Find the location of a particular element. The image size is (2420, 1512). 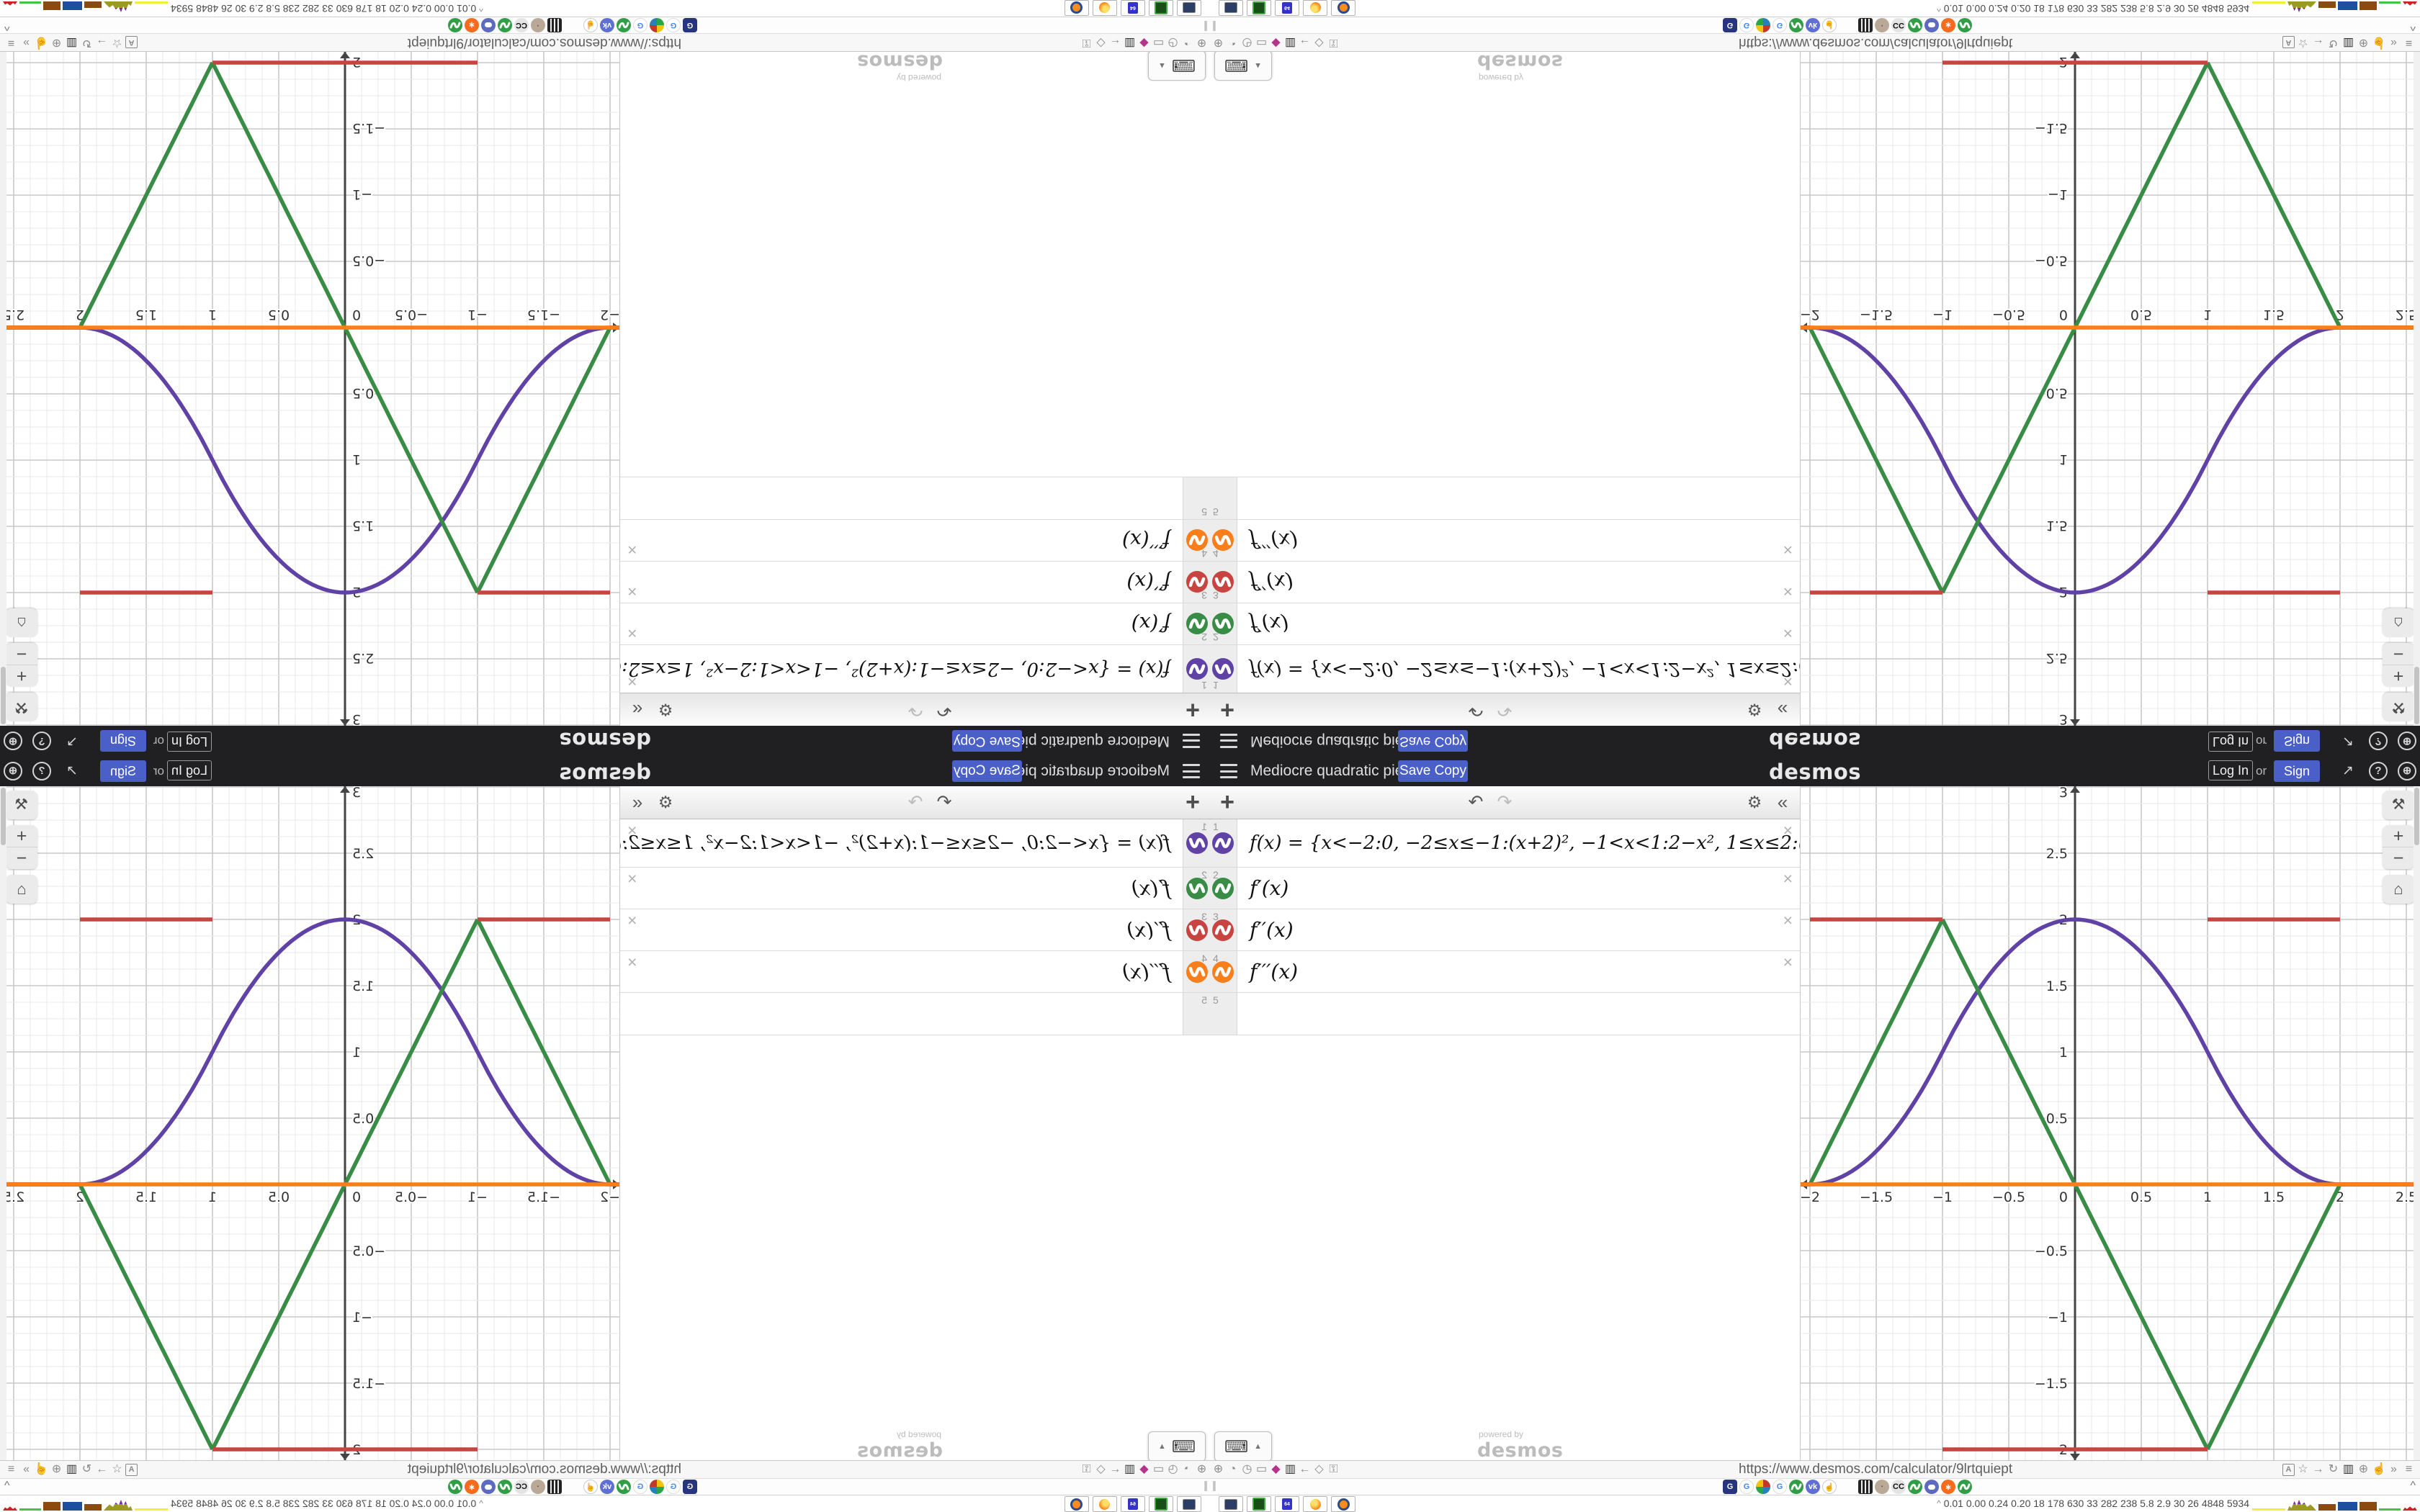

zoom-out-button: − is located at coordinates (2398, 858).